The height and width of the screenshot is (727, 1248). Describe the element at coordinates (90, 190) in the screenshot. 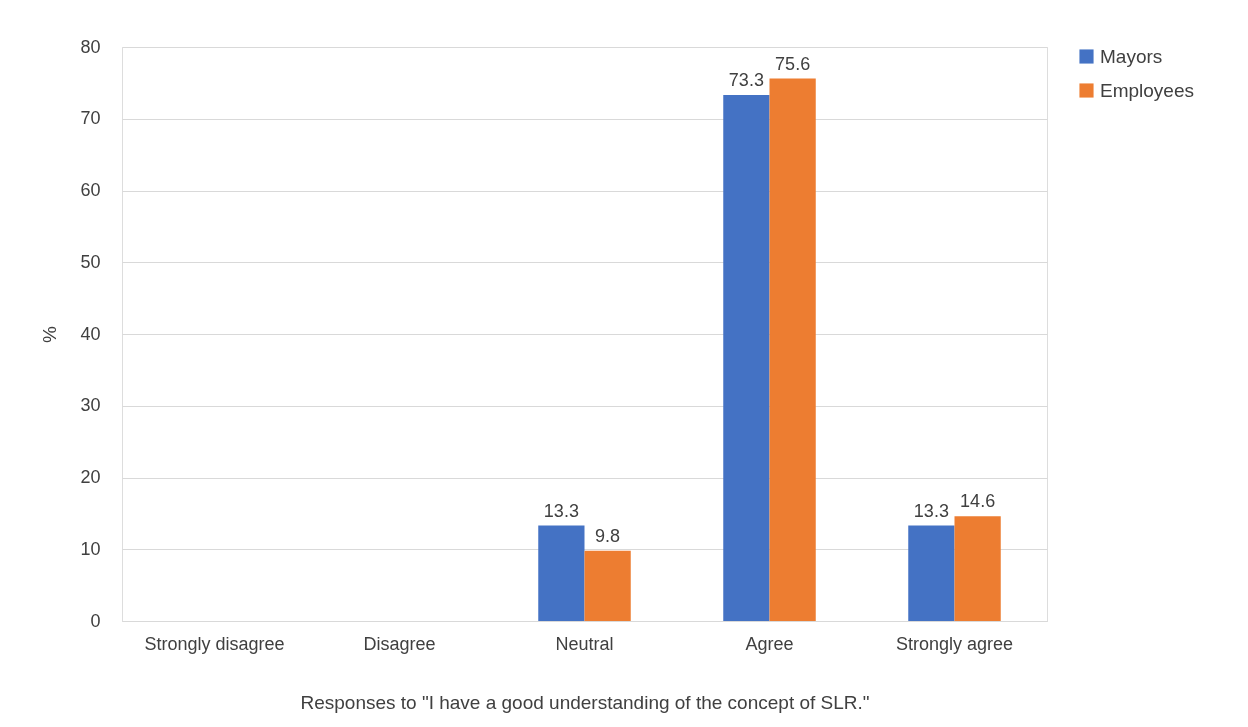

I see `y-tick-label: 60` at that location.